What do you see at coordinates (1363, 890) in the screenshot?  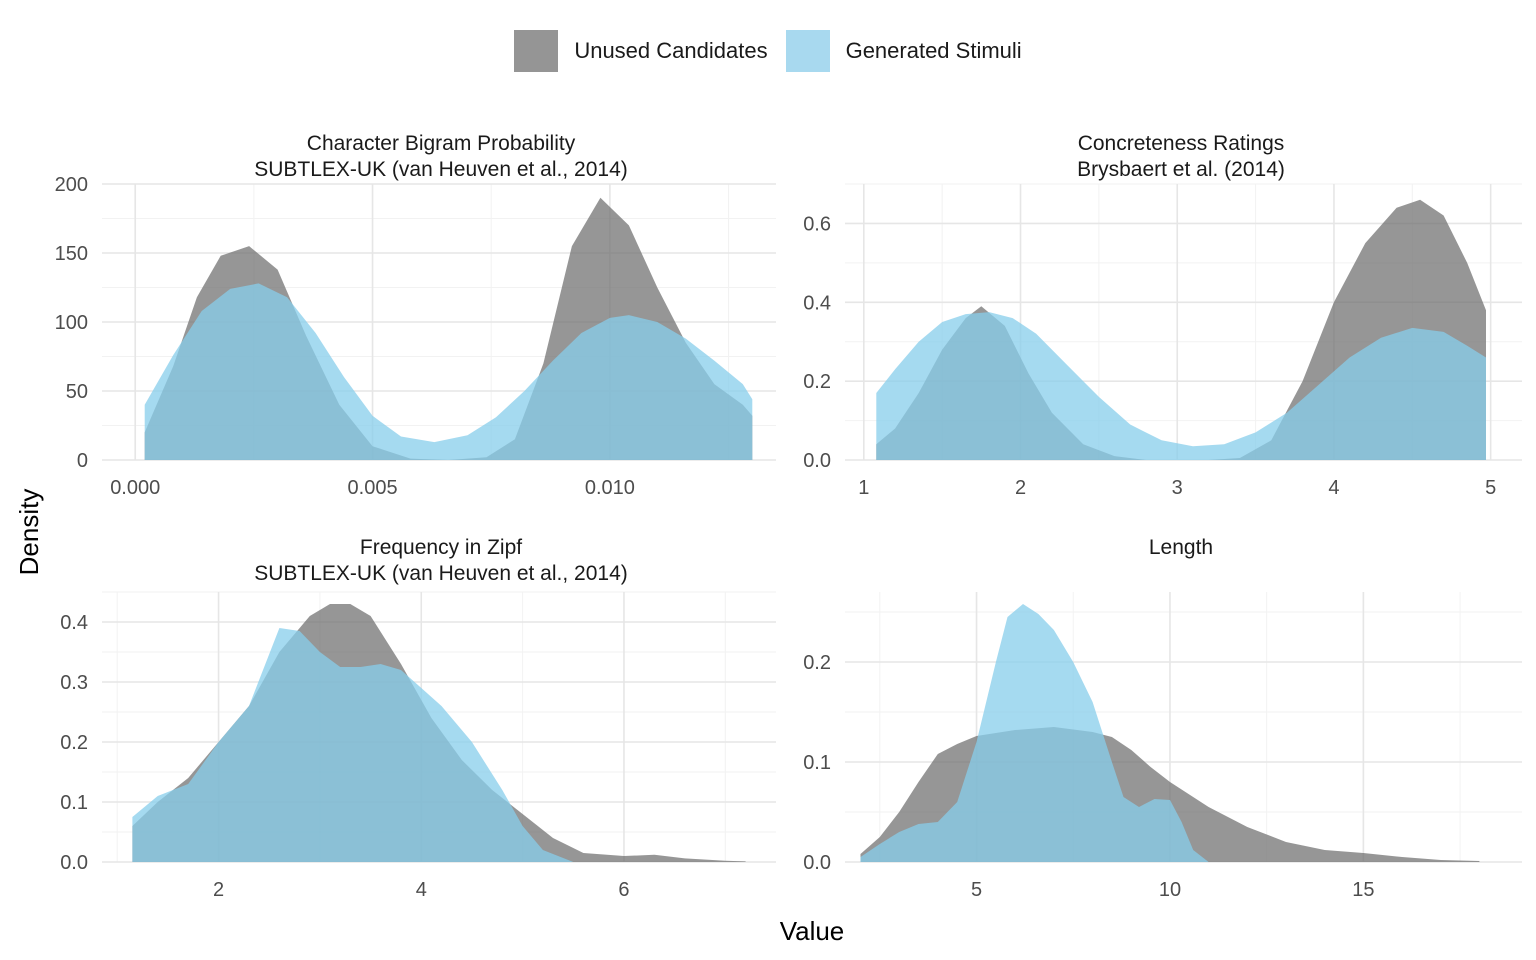 I see `x-tick-label: 15` at bounding box center [1363, 890].